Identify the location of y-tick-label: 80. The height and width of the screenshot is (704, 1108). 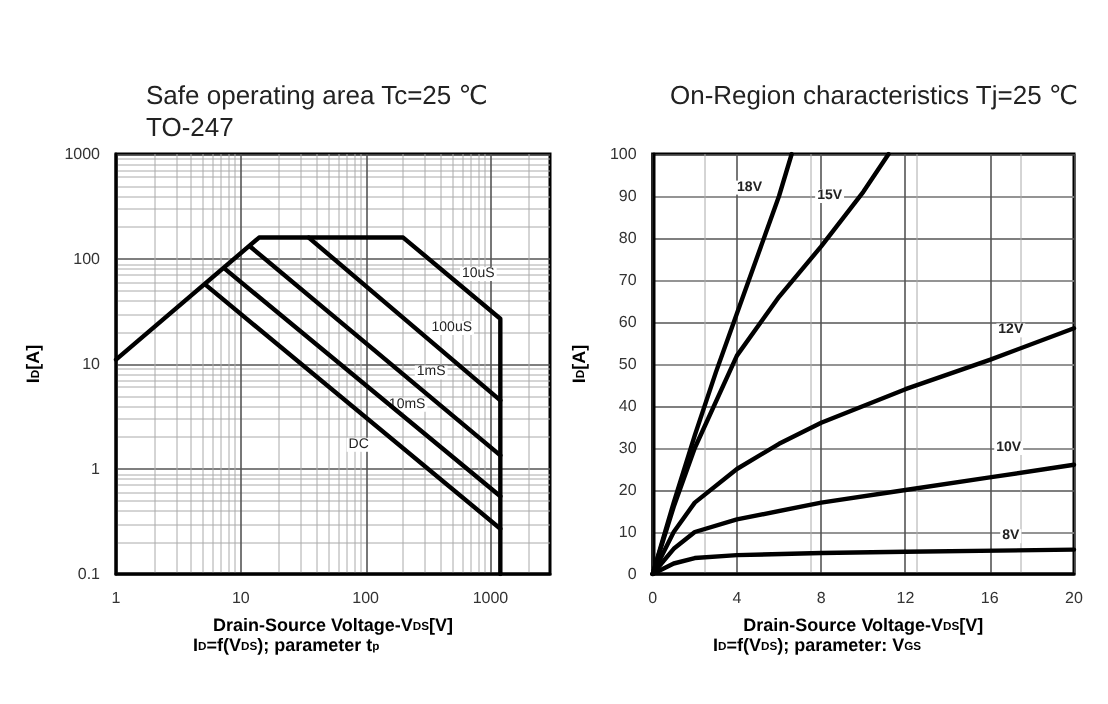
(628, 238).